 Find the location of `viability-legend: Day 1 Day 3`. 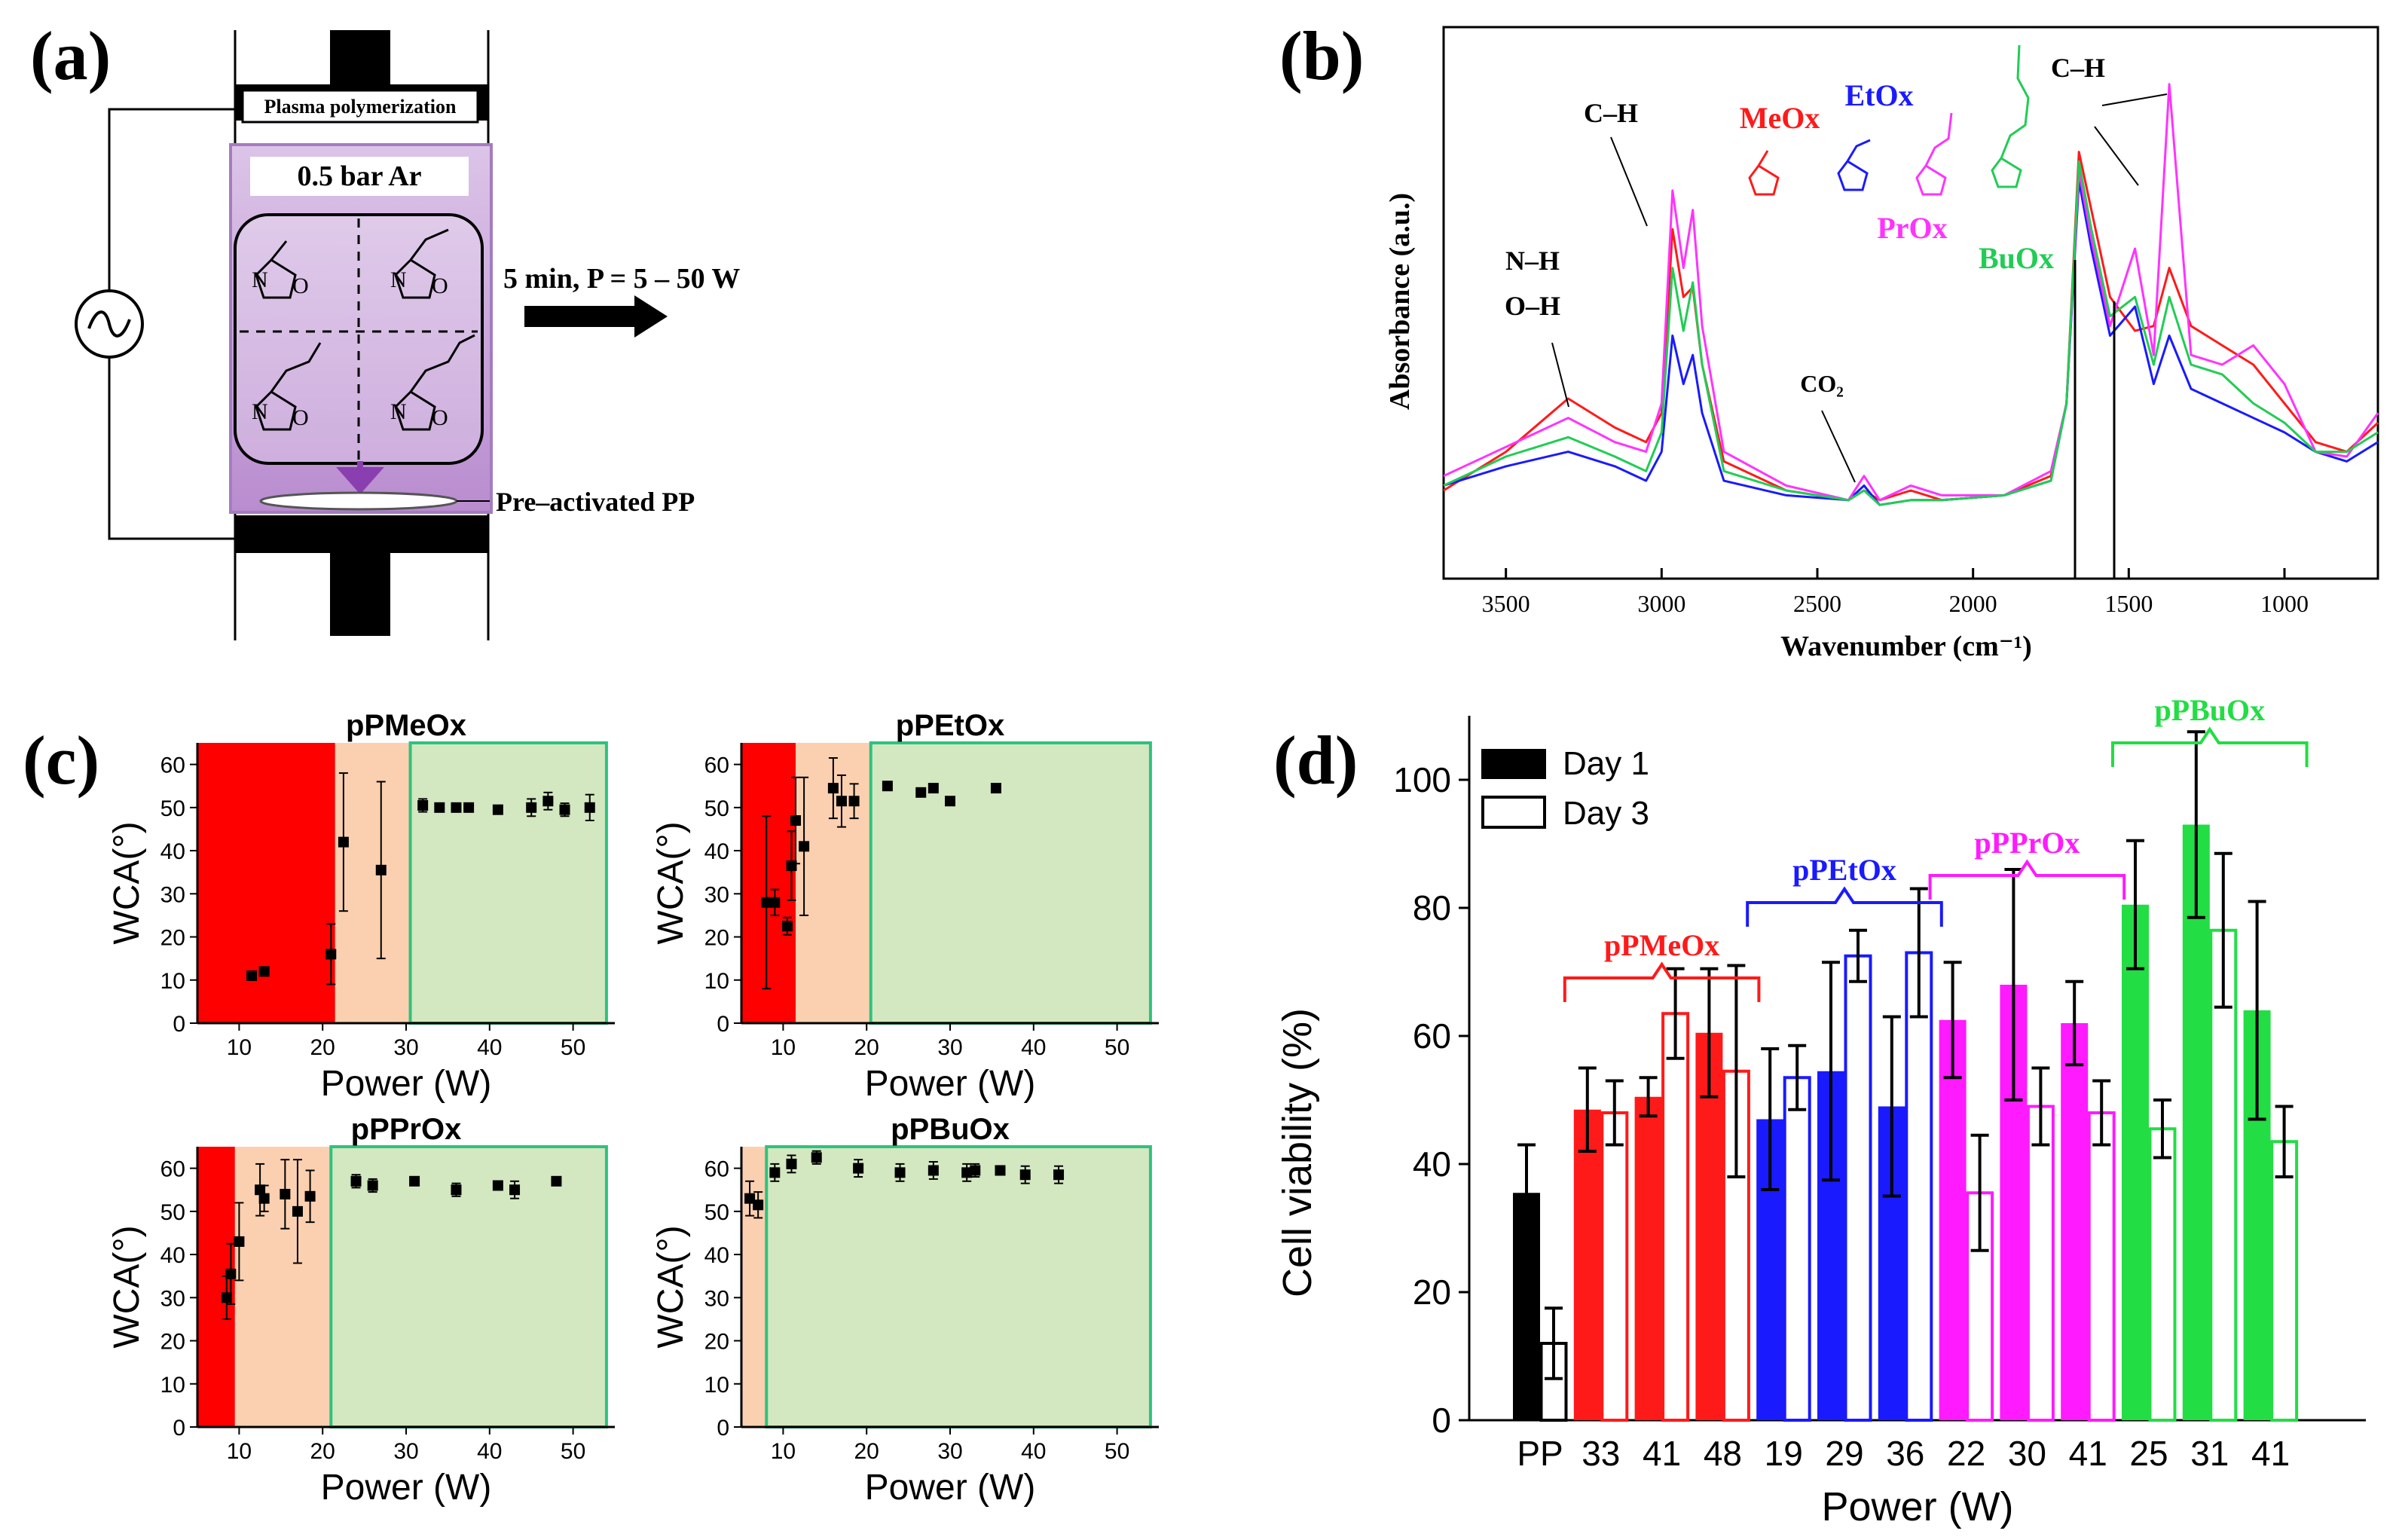

viability-legend: Day 1 Day 3 is located at coordinates (1565, 789).